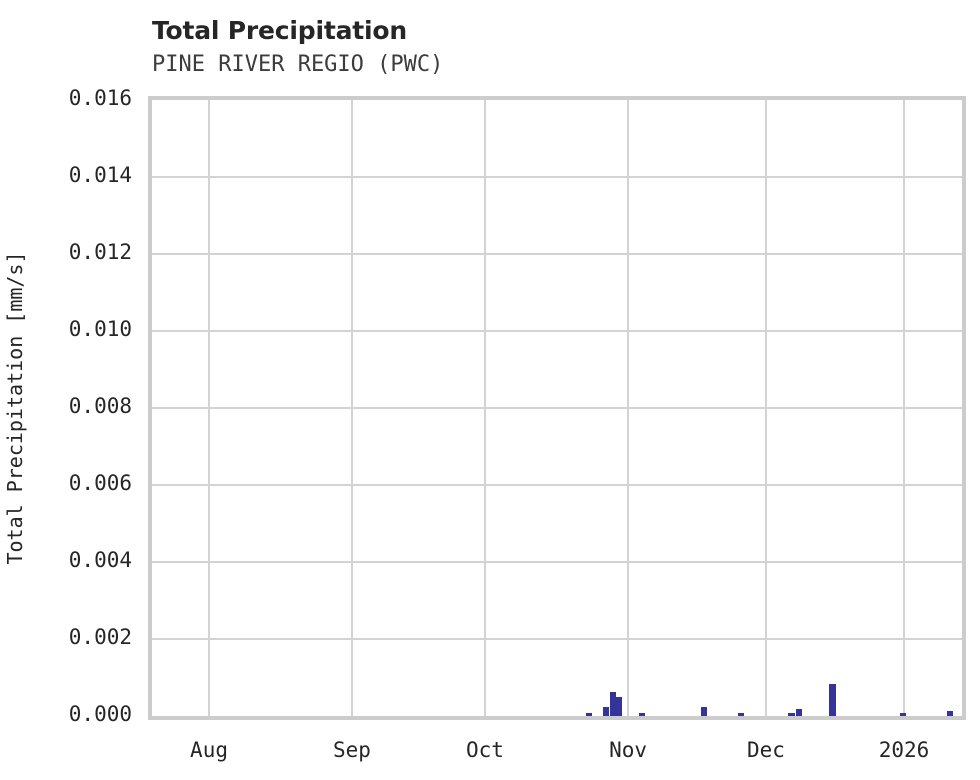 Image resolution: width=980 pixels, height=780 pixels. I want to click on chart-subtitle: PINE RIVER REGIO (PWC), so click(298, 64).